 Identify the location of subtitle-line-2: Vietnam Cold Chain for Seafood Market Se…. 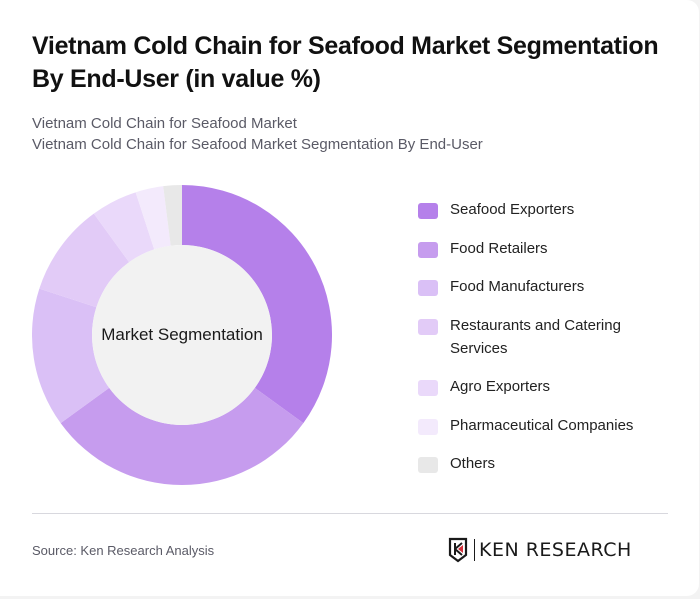
(257, 144).